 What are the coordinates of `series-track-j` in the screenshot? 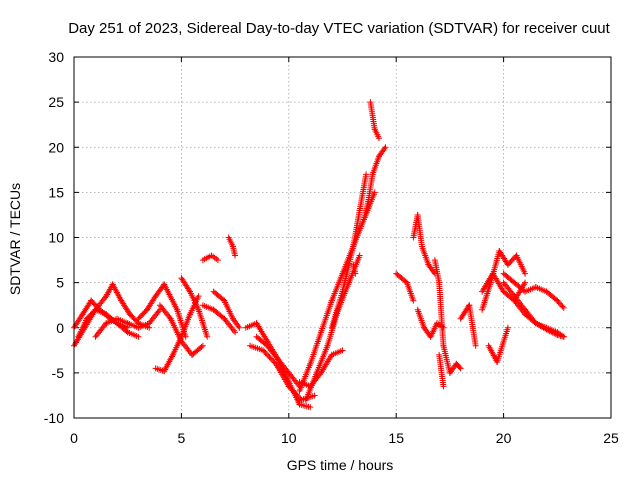 It's located at (226, 309).